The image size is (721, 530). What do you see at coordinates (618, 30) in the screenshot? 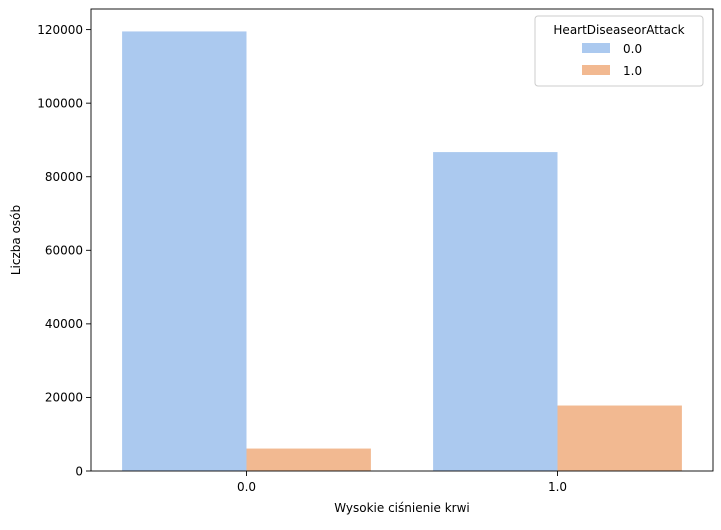
I see `legend-title: HeartDiseaseorAttack` at bounding box center [618, 30].